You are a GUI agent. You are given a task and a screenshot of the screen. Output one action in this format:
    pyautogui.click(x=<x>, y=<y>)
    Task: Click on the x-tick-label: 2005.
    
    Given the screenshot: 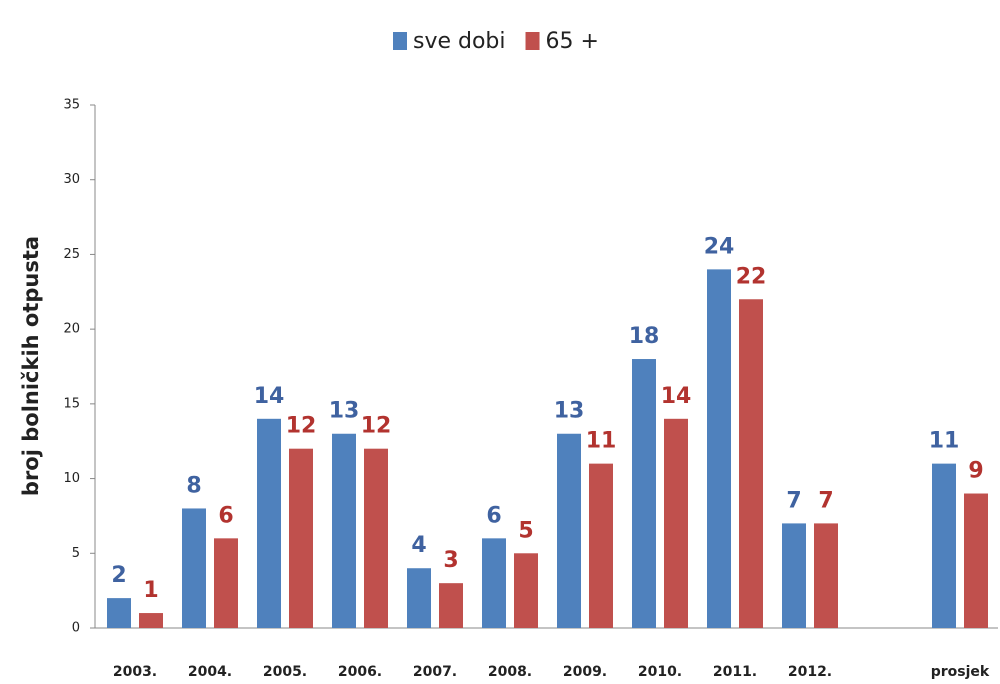 What is the action you would take?
    pyautogui.click(x=285, y=672)
    